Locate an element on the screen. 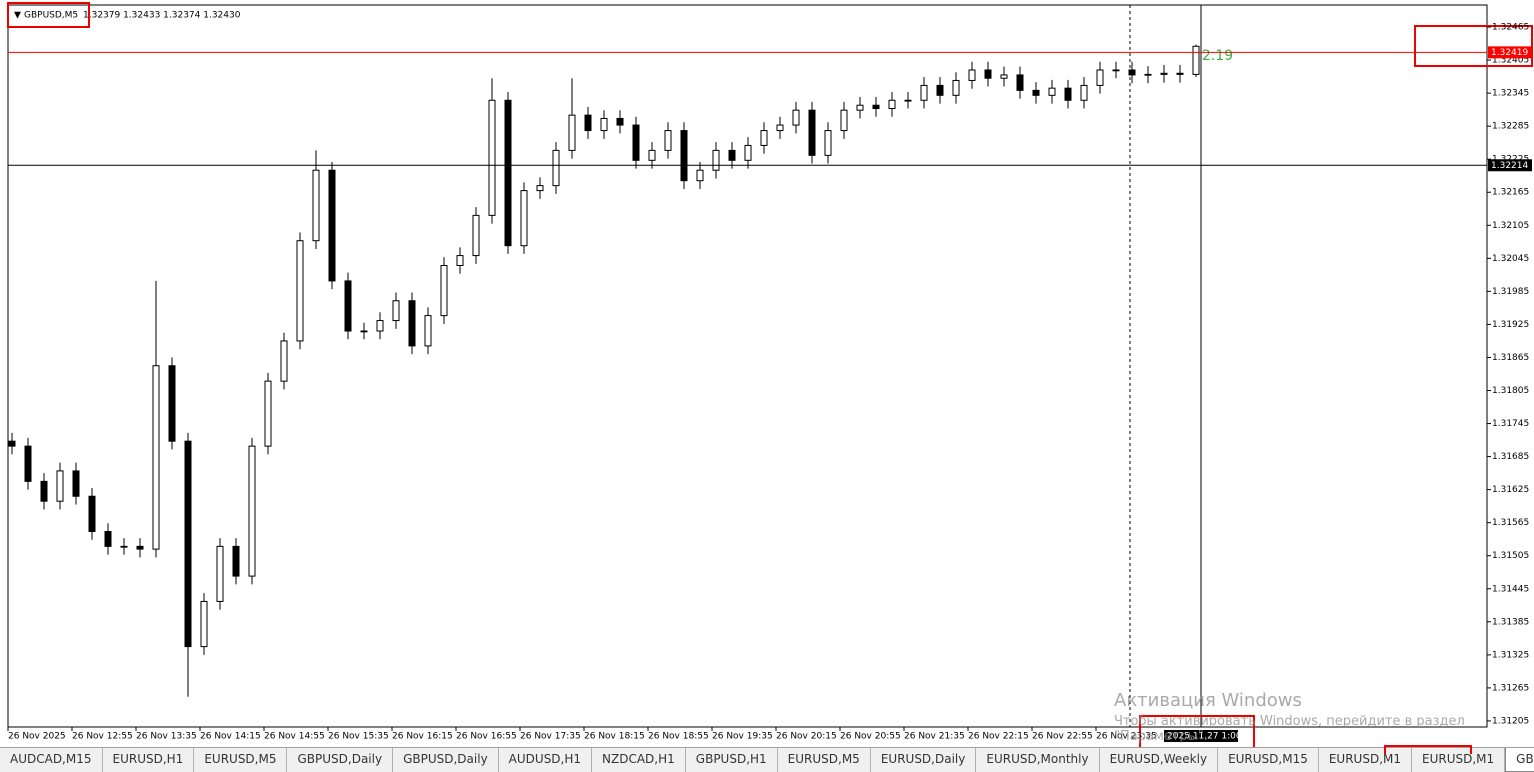  price-label: 1.32214 is located at coordinates (1509, 166).